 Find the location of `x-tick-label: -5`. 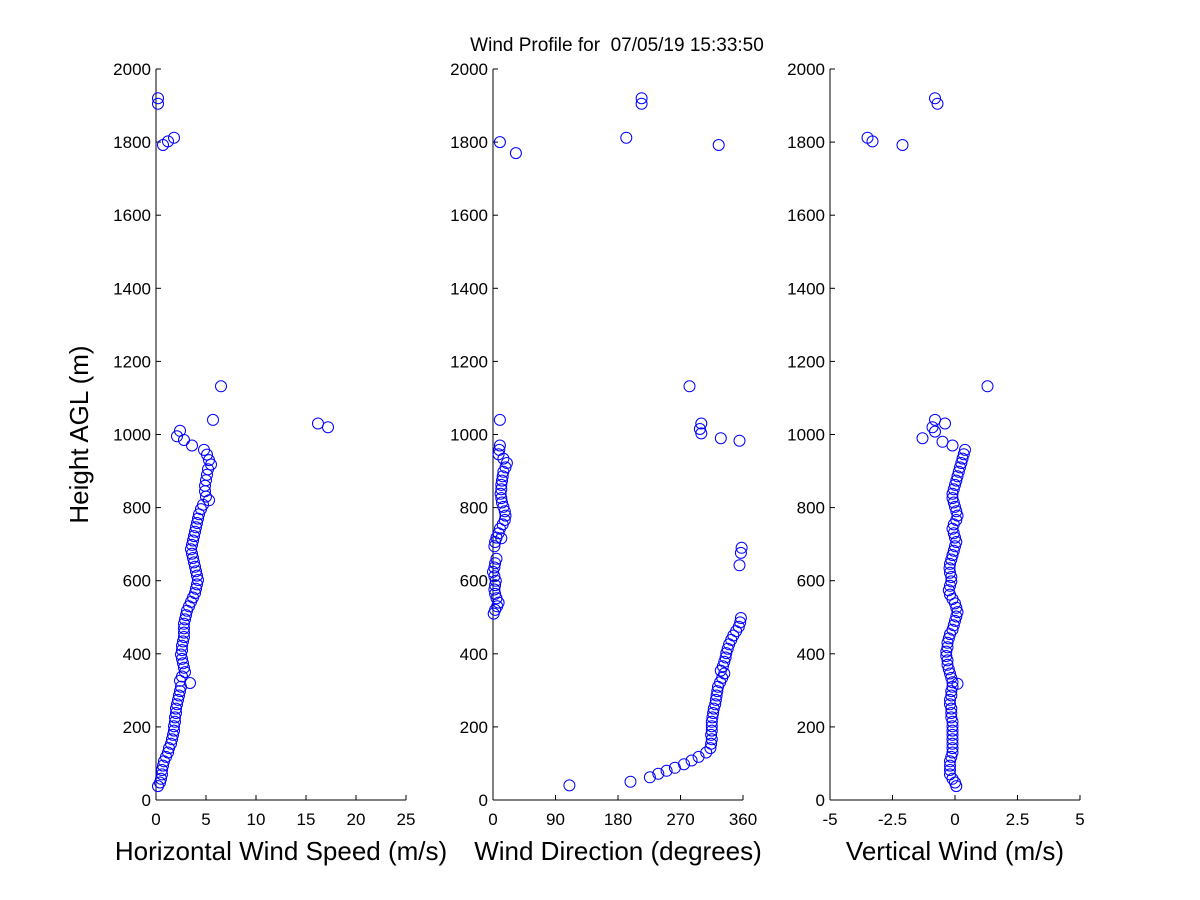

x-tick-label: -5 is located at coordinates (829, 819).